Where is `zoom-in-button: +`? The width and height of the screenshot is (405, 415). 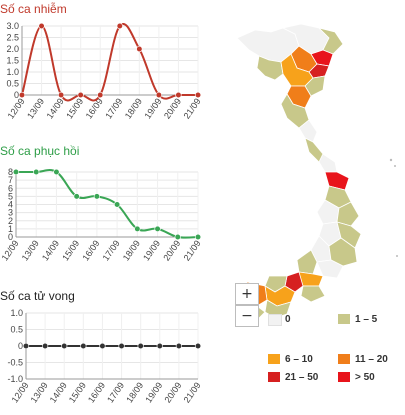
zoom-in-button: + is located at coordinates (247, 294).